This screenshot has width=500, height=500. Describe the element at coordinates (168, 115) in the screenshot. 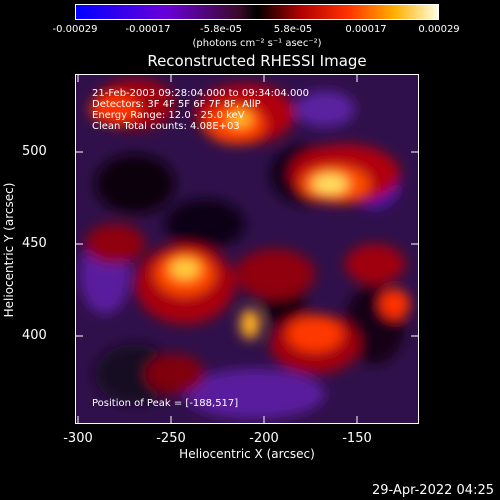

I see `energy-range-annotation: Energy Range: 12.0 - 25.0 keV` at that location.